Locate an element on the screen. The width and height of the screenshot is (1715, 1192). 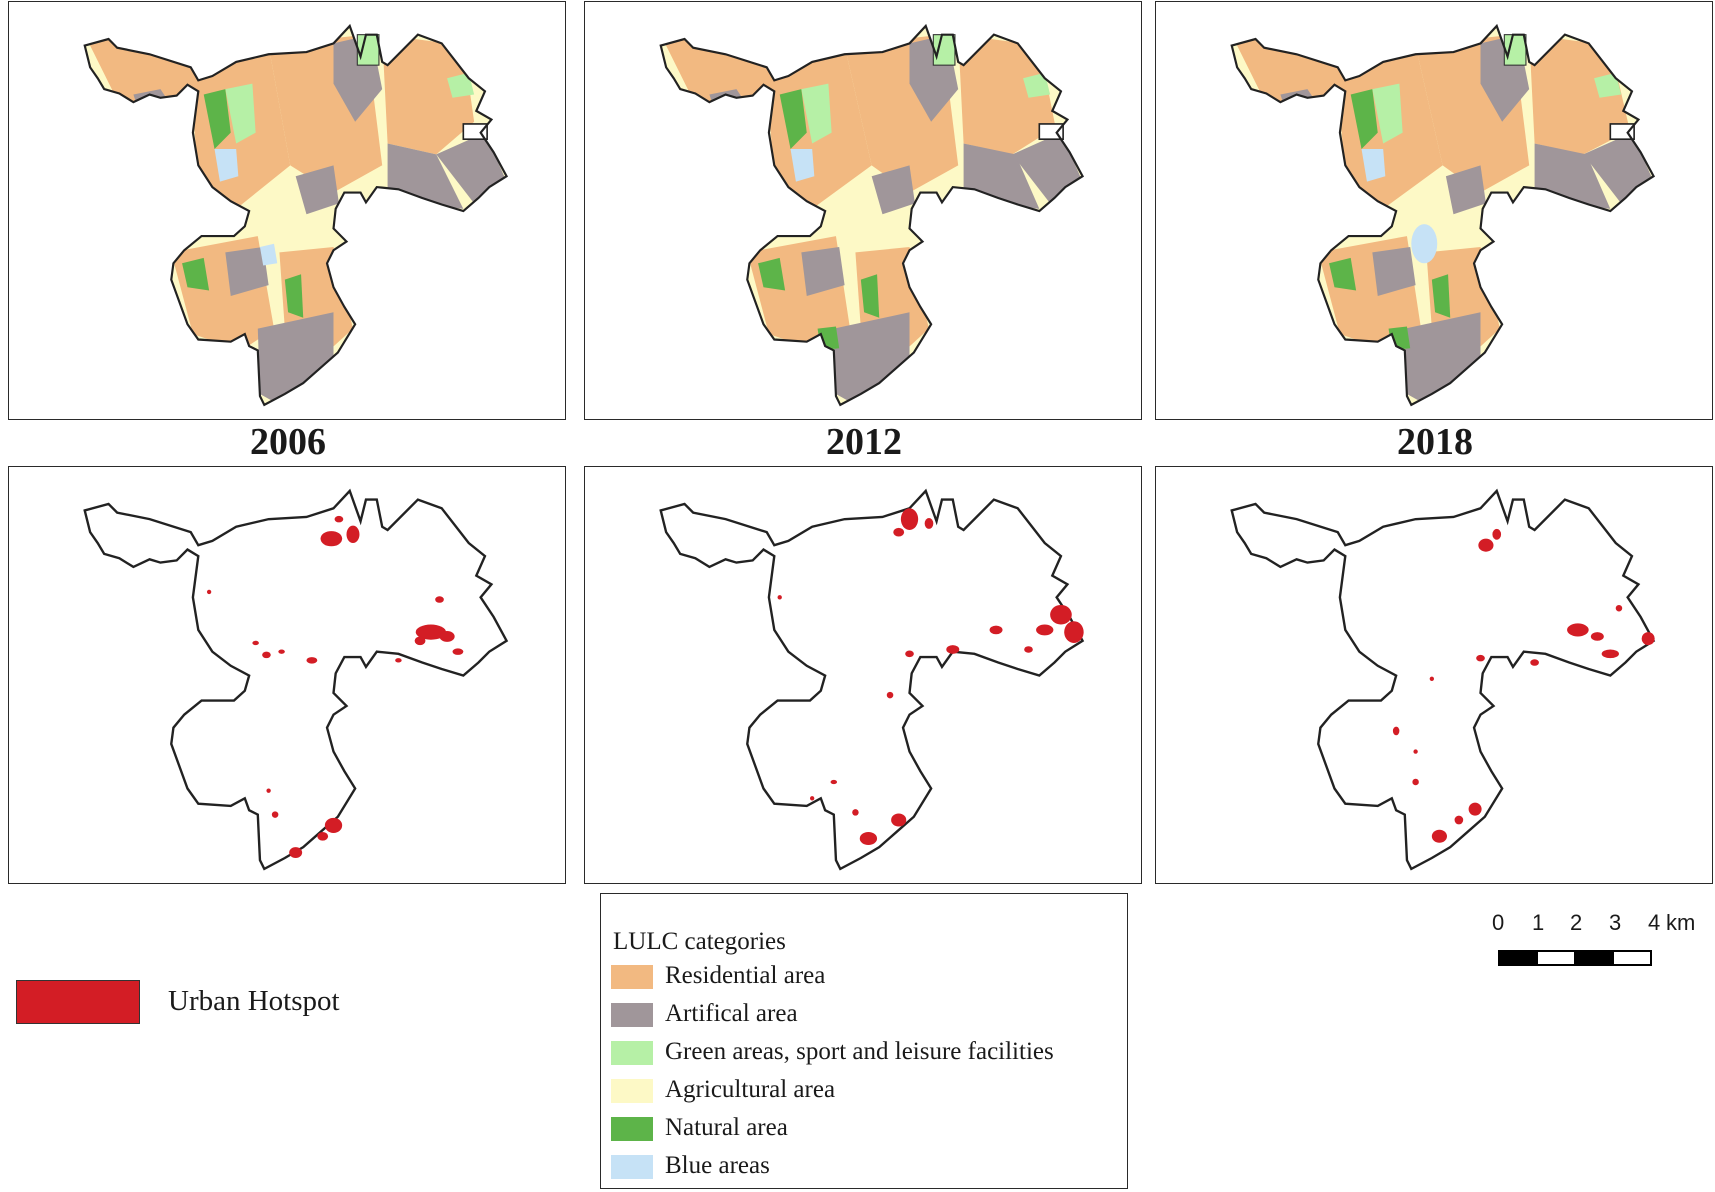
hotspot-map-2006 is located at coordinates (287, 675).